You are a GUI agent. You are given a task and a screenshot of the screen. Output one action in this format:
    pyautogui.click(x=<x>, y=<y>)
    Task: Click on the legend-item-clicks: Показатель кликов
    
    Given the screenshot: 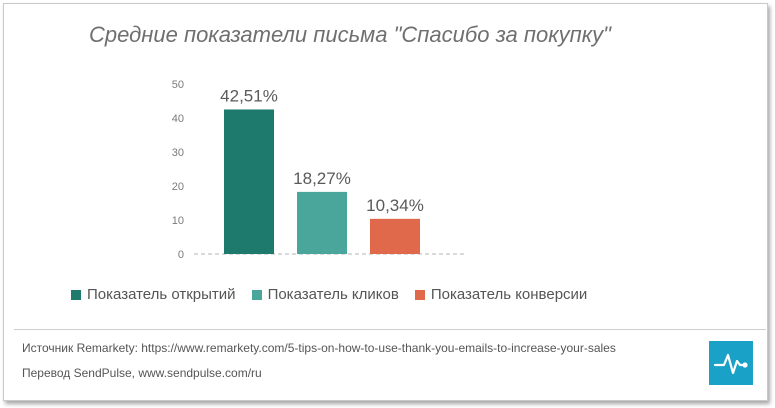 What is the action you would take?
    pyautogui.click(x=325, y=294)
    